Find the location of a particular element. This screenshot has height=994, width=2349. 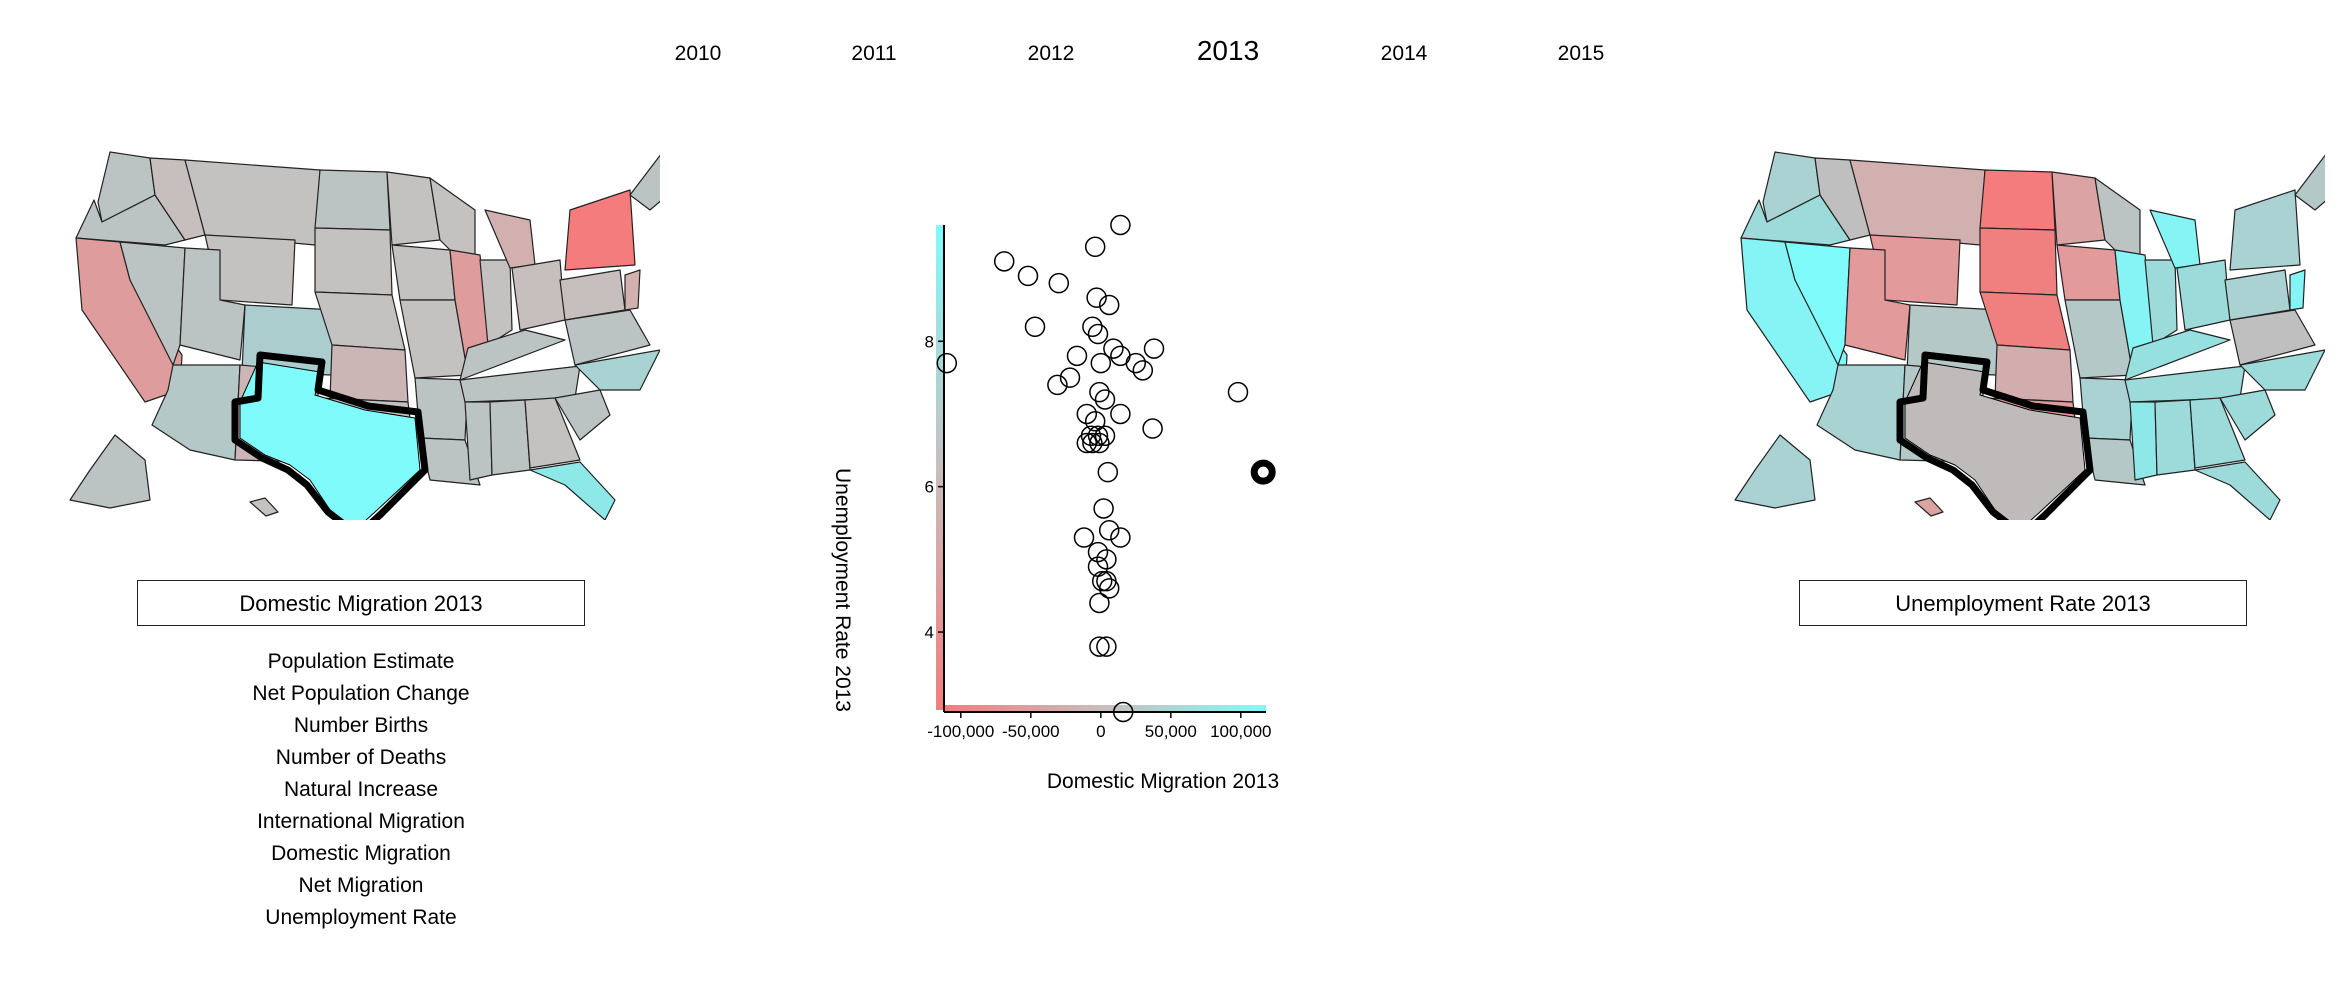

variable-option: Population Estimate is located at coordinates (361, 661).